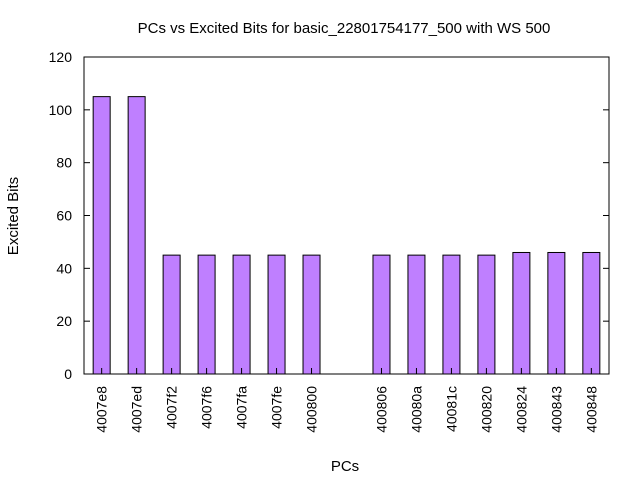 The height and width of the screenshot is (480, 640). Describe the element at coordinates (277, 407) in the screenshot. I see `x-tick-label: 4007fe` at that location.